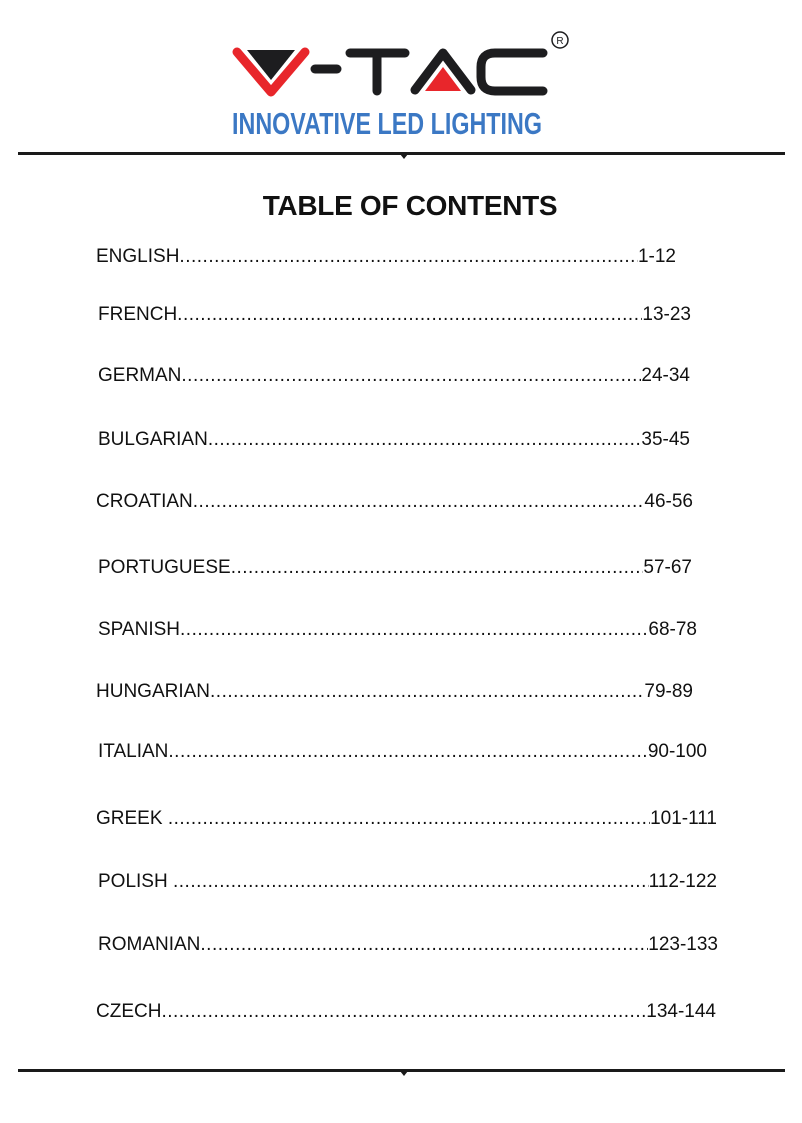 The width and height of the screenshot is (802, 1123). Describe the element at coordinates (682, 881) in the screenshot. I see `toc-pages: 112-122` at that location.